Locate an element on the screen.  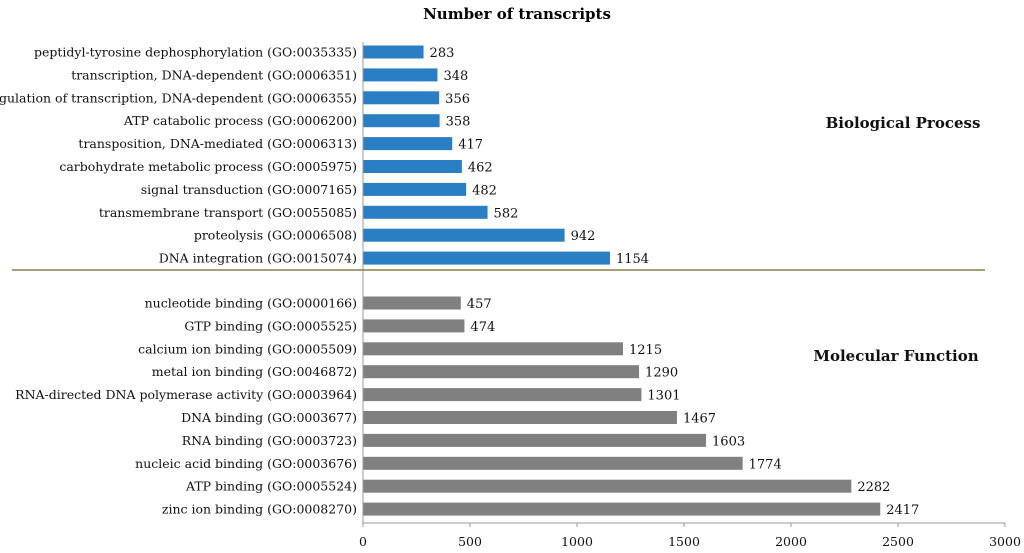
category-label: transmembrane transport (GO:0055085) is located at coordinates (228, 212).